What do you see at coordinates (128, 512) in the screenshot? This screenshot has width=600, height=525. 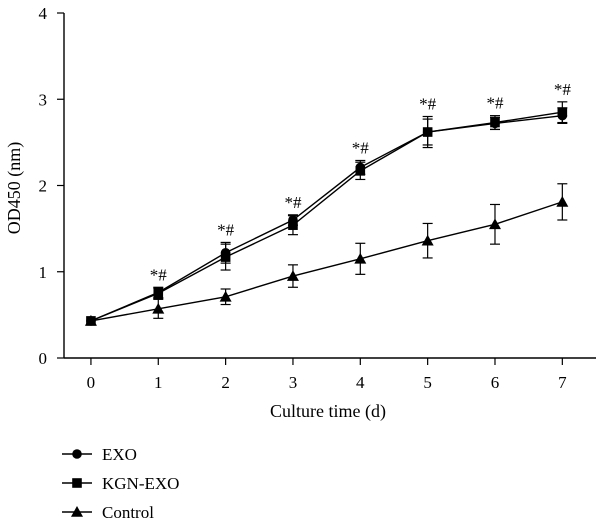 I see `legend-label: Control` at bounding box center [128, 512].